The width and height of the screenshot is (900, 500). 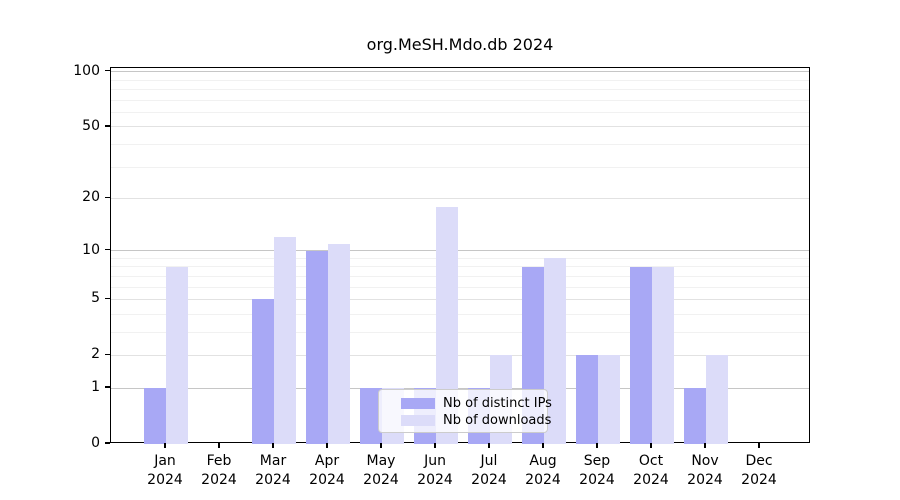 I want to click on legend-item-distinct-ips: Nb of distinct IPs, so click(x=476, y=403).